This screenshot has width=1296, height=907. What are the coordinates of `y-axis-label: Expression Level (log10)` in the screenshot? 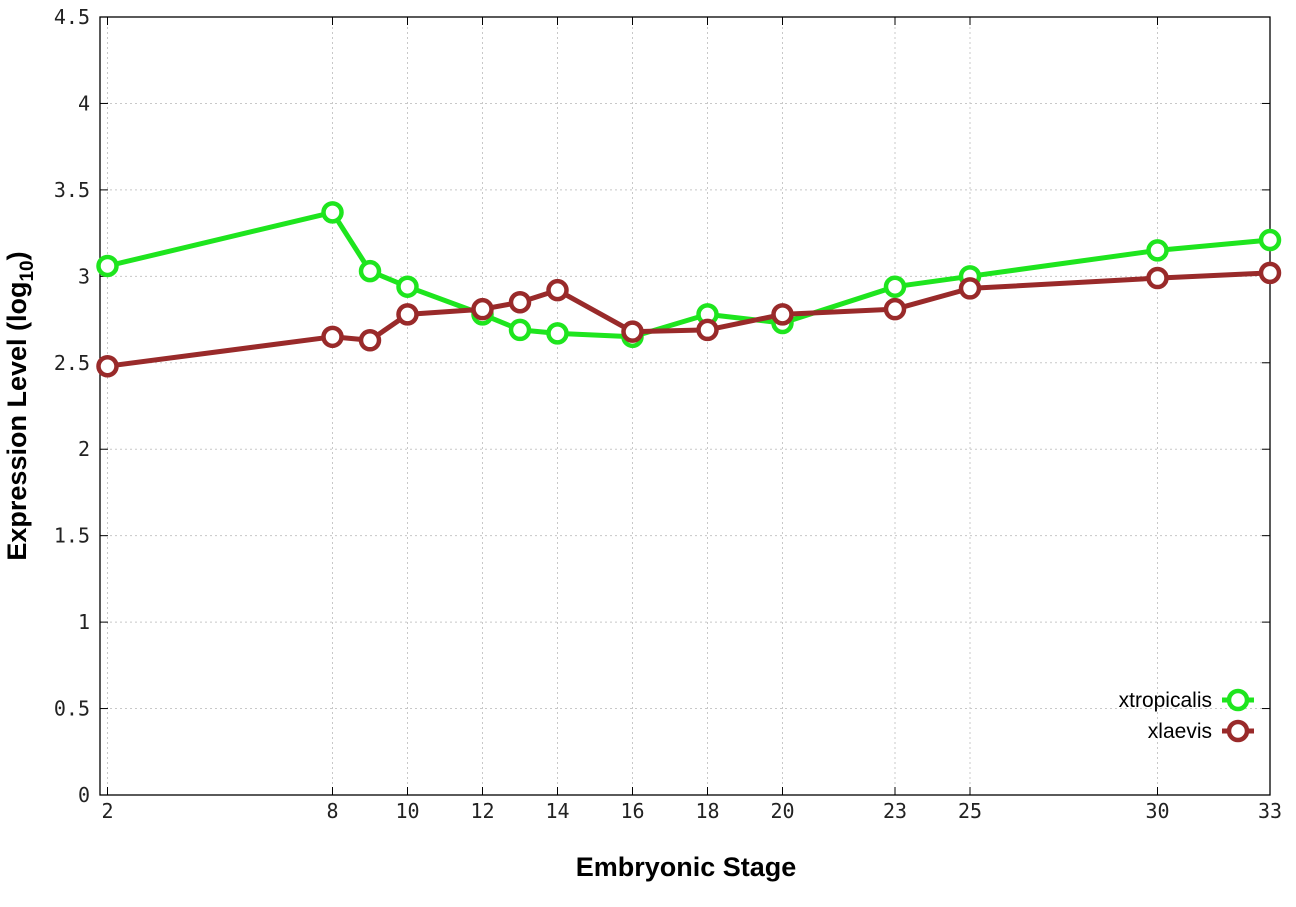 It's located at (20, 405).